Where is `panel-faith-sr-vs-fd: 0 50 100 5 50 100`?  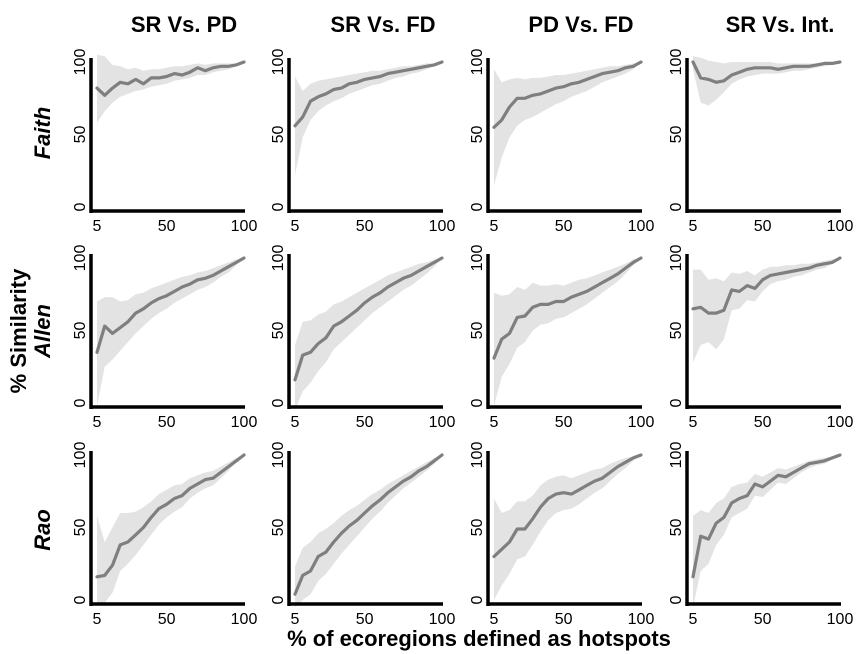
panel-faith-sr-vs-fd: 0 50 100 5 50 100 is located at coordinates (362, 142).